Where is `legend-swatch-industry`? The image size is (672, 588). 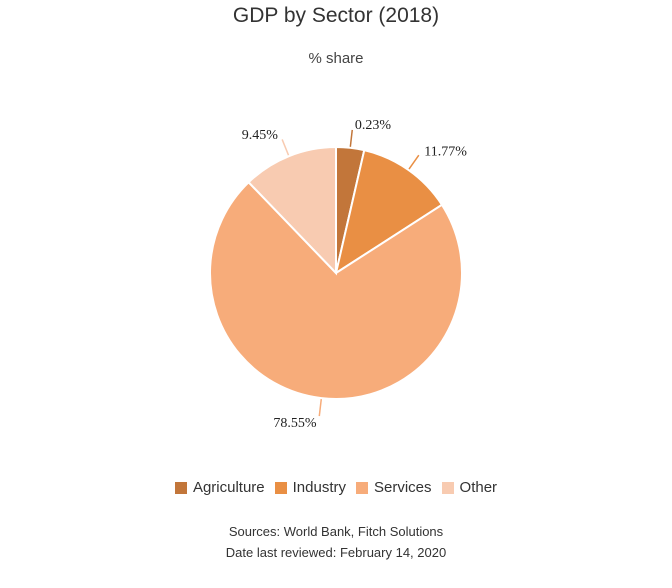 legend-swatch-industry is located at coordinates (280, 487).